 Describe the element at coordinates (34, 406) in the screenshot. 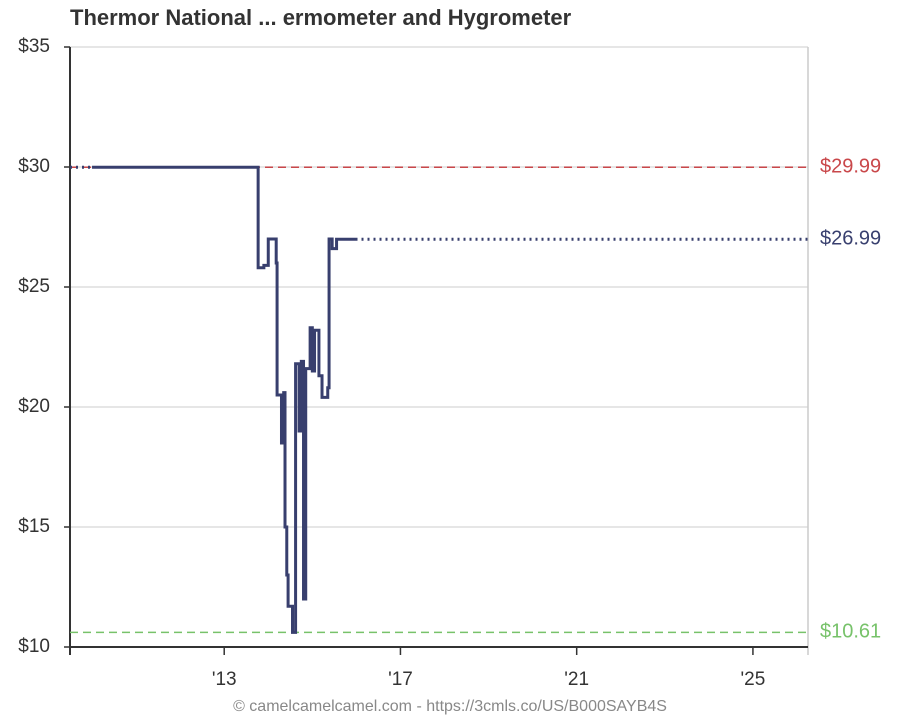

I see `y-tick-label: $20` at that location.